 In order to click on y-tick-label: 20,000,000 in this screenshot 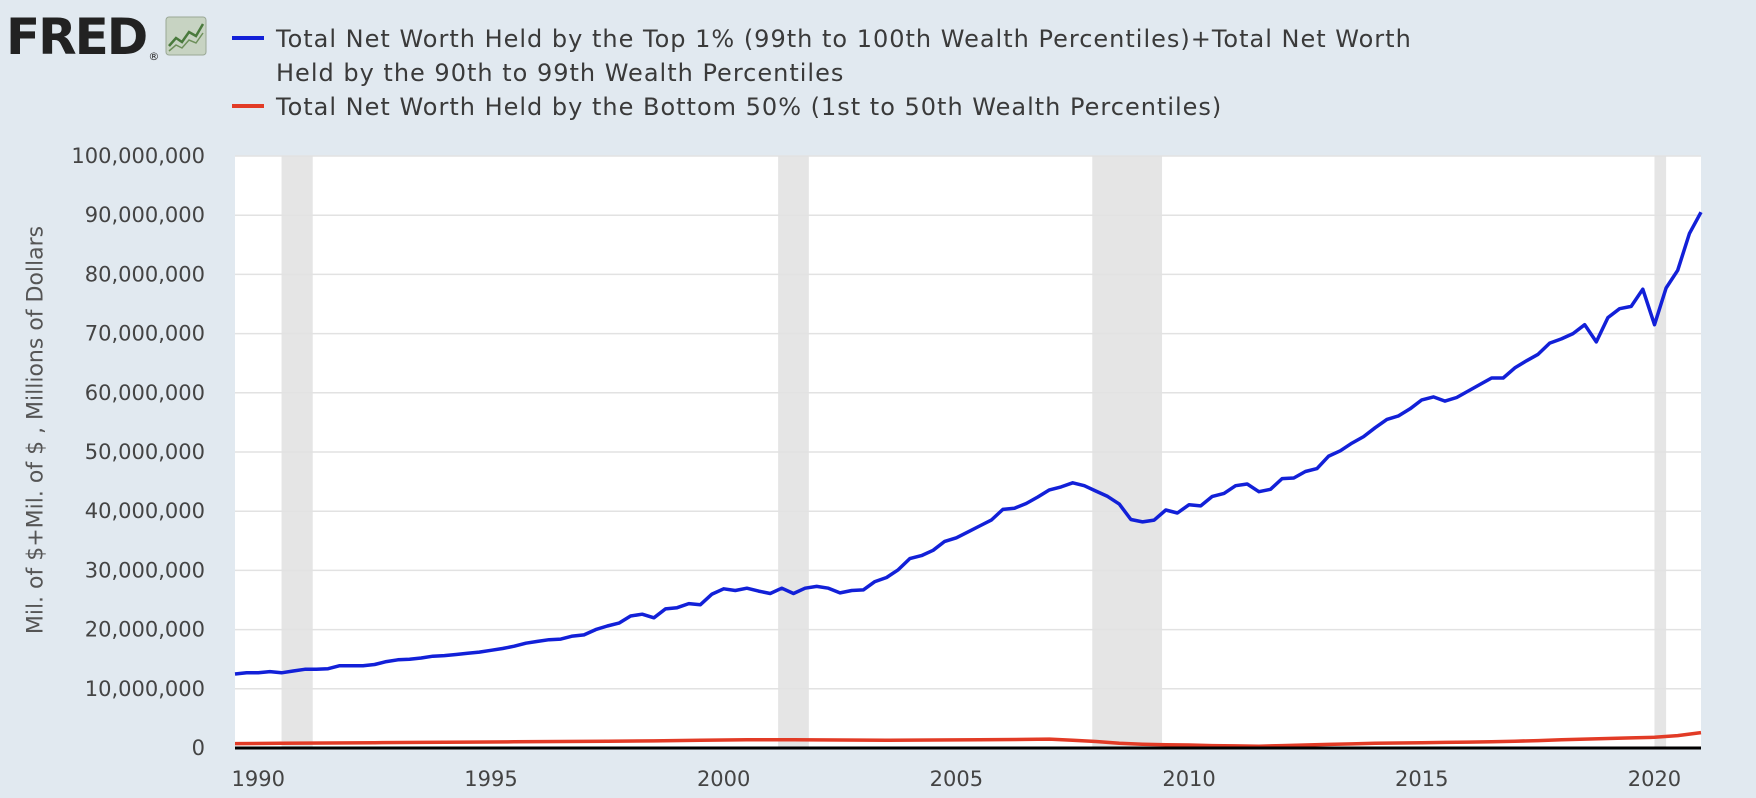, I will do `click(145, 630)`.